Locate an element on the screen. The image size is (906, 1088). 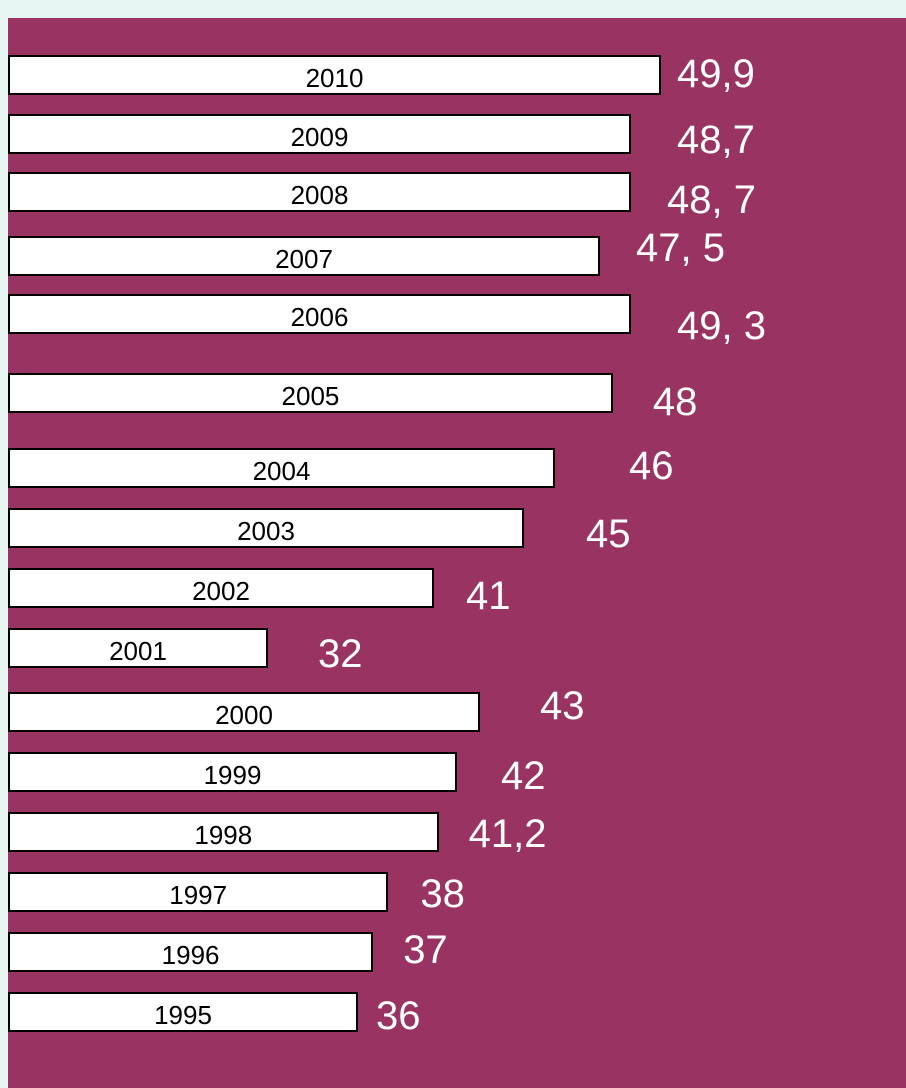
category-label: 2010 is located at coordinates (334, 78).